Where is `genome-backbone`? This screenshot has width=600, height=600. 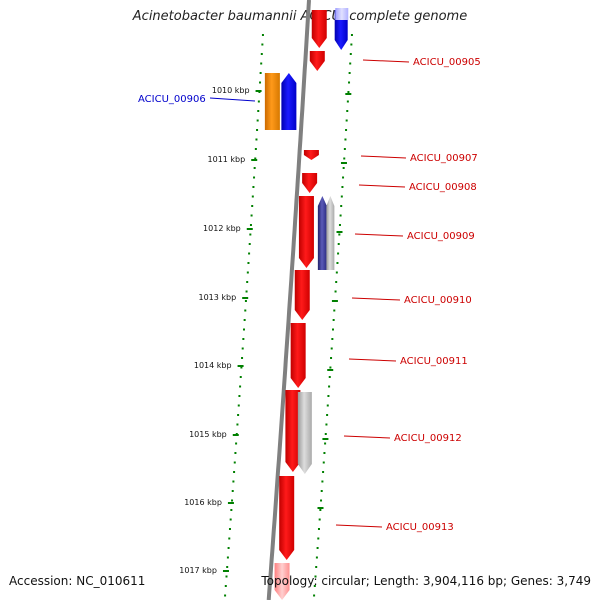
genome-backbone is located at coordinates (288, 300).